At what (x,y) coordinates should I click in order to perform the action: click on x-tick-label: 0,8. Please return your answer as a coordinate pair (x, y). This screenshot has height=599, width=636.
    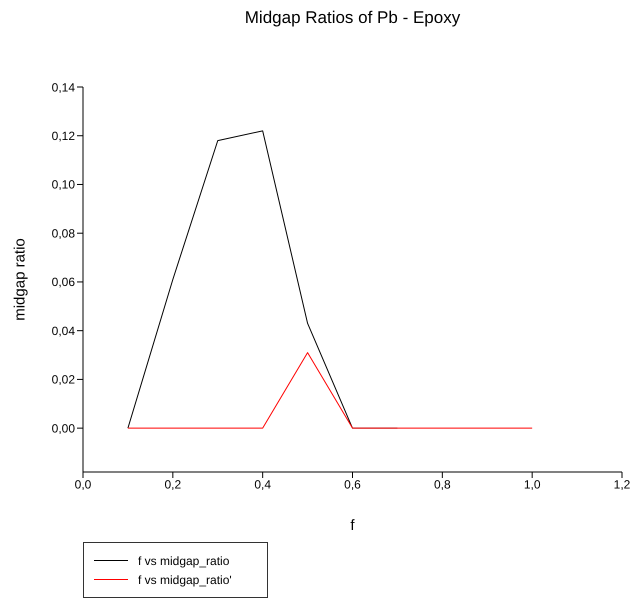
    Looking at the image, I should click on (442, 485).